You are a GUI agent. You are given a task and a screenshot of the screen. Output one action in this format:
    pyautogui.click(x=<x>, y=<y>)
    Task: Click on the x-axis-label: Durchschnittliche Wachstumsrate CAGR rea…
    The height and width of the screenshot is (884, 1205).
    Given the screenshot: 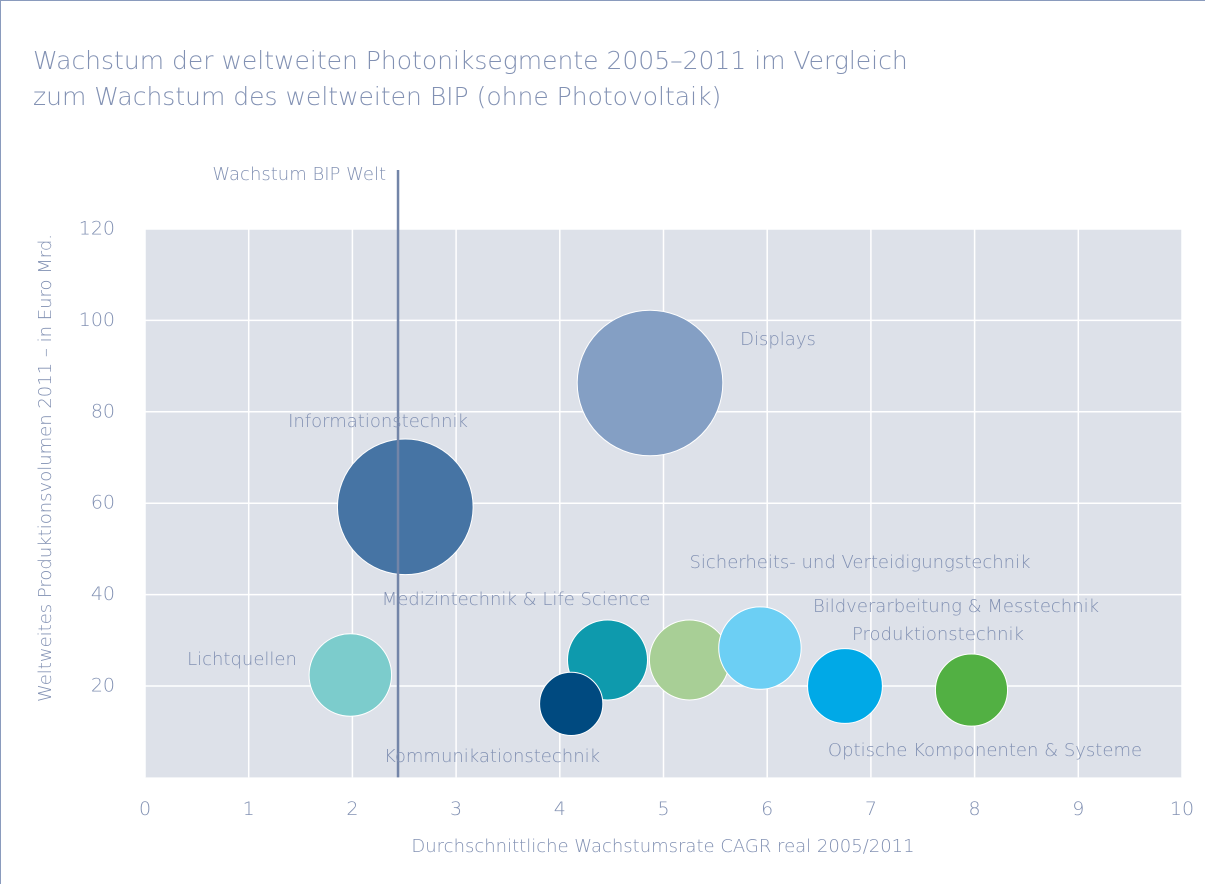 What is the action you would take?
    pyautogui.click(x=662, y=846)
    